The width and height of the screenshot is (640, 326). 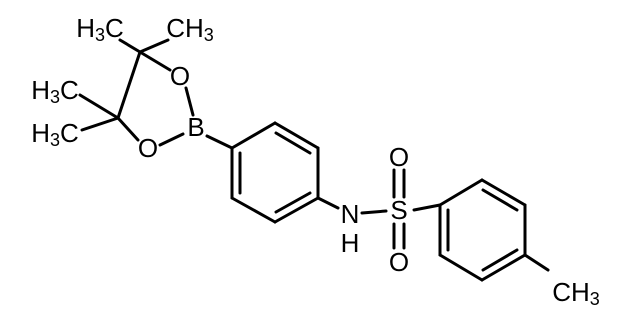 I want to click on atom-label: S, so click(x=398, y=210).